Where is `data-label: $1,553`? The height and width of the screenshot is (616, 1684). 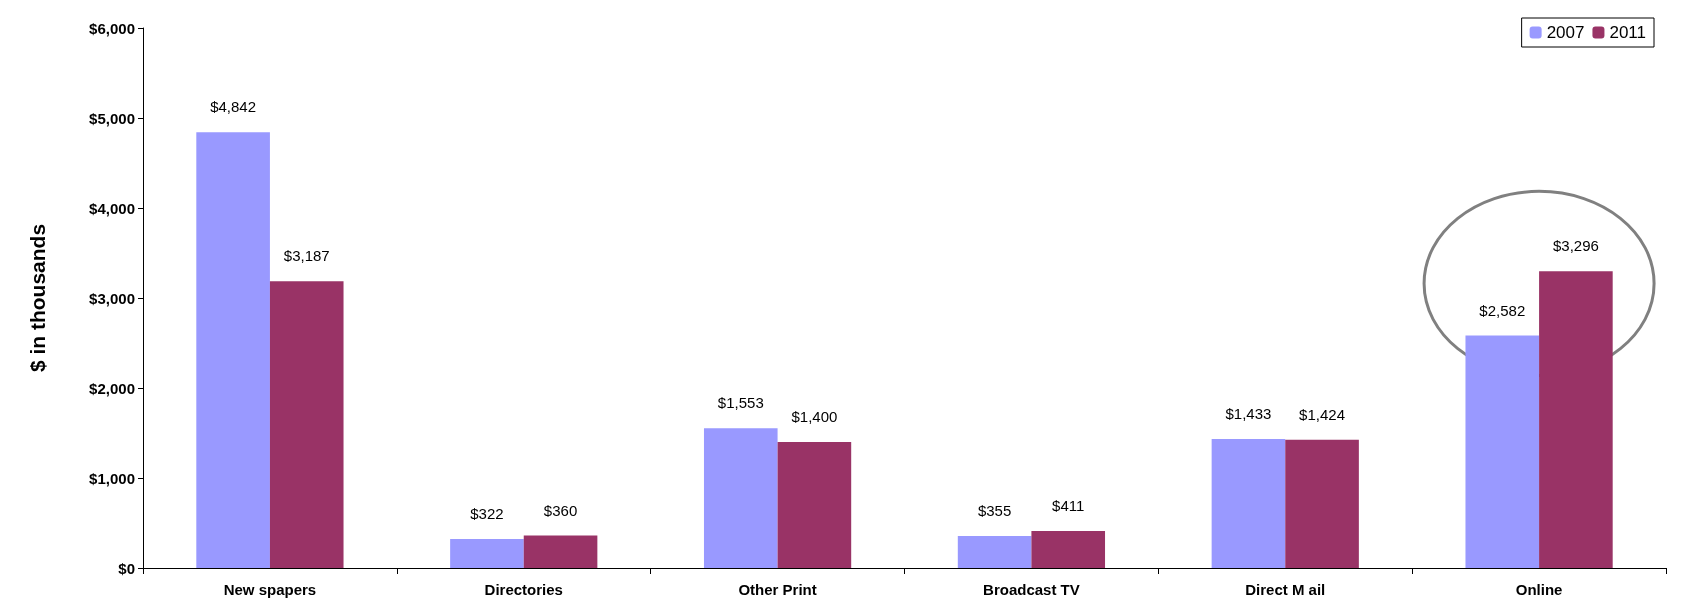
data-label: $1,553 is located at coordinates (740, 403).